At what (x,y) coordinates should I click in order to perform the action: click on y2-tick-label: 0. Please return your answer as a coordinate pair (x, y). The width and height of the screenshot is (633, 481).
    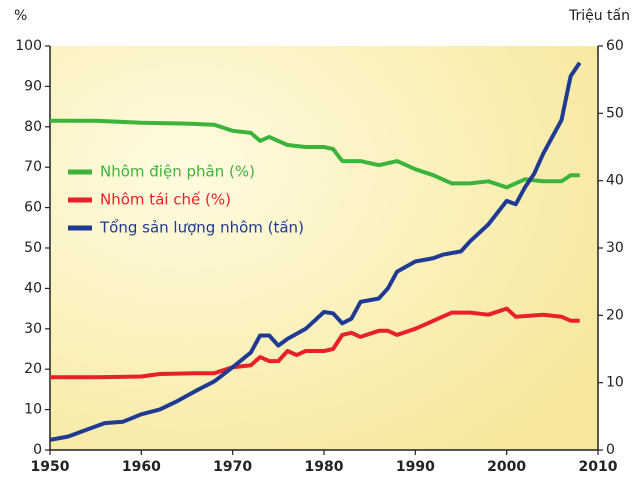
    Looking at the image, I should click on (610, 450).